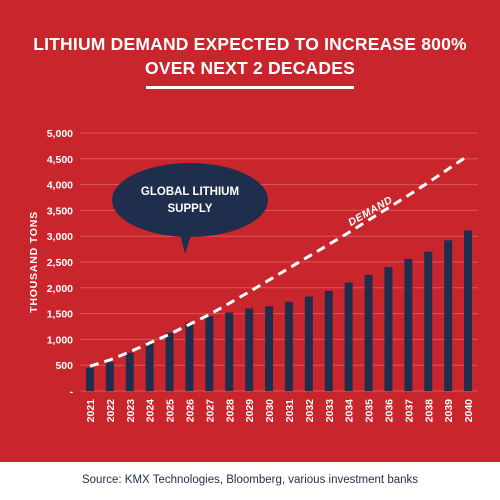 This screenshot has width=500, height=500. I want to click on x-tick-label: 2026, so click(190, 411).